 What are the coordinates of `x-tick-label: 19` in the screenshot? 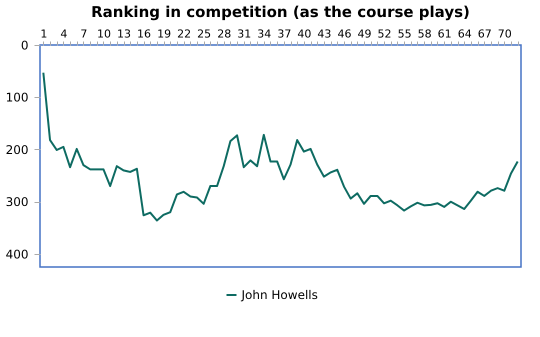 It's located at (164, 34).